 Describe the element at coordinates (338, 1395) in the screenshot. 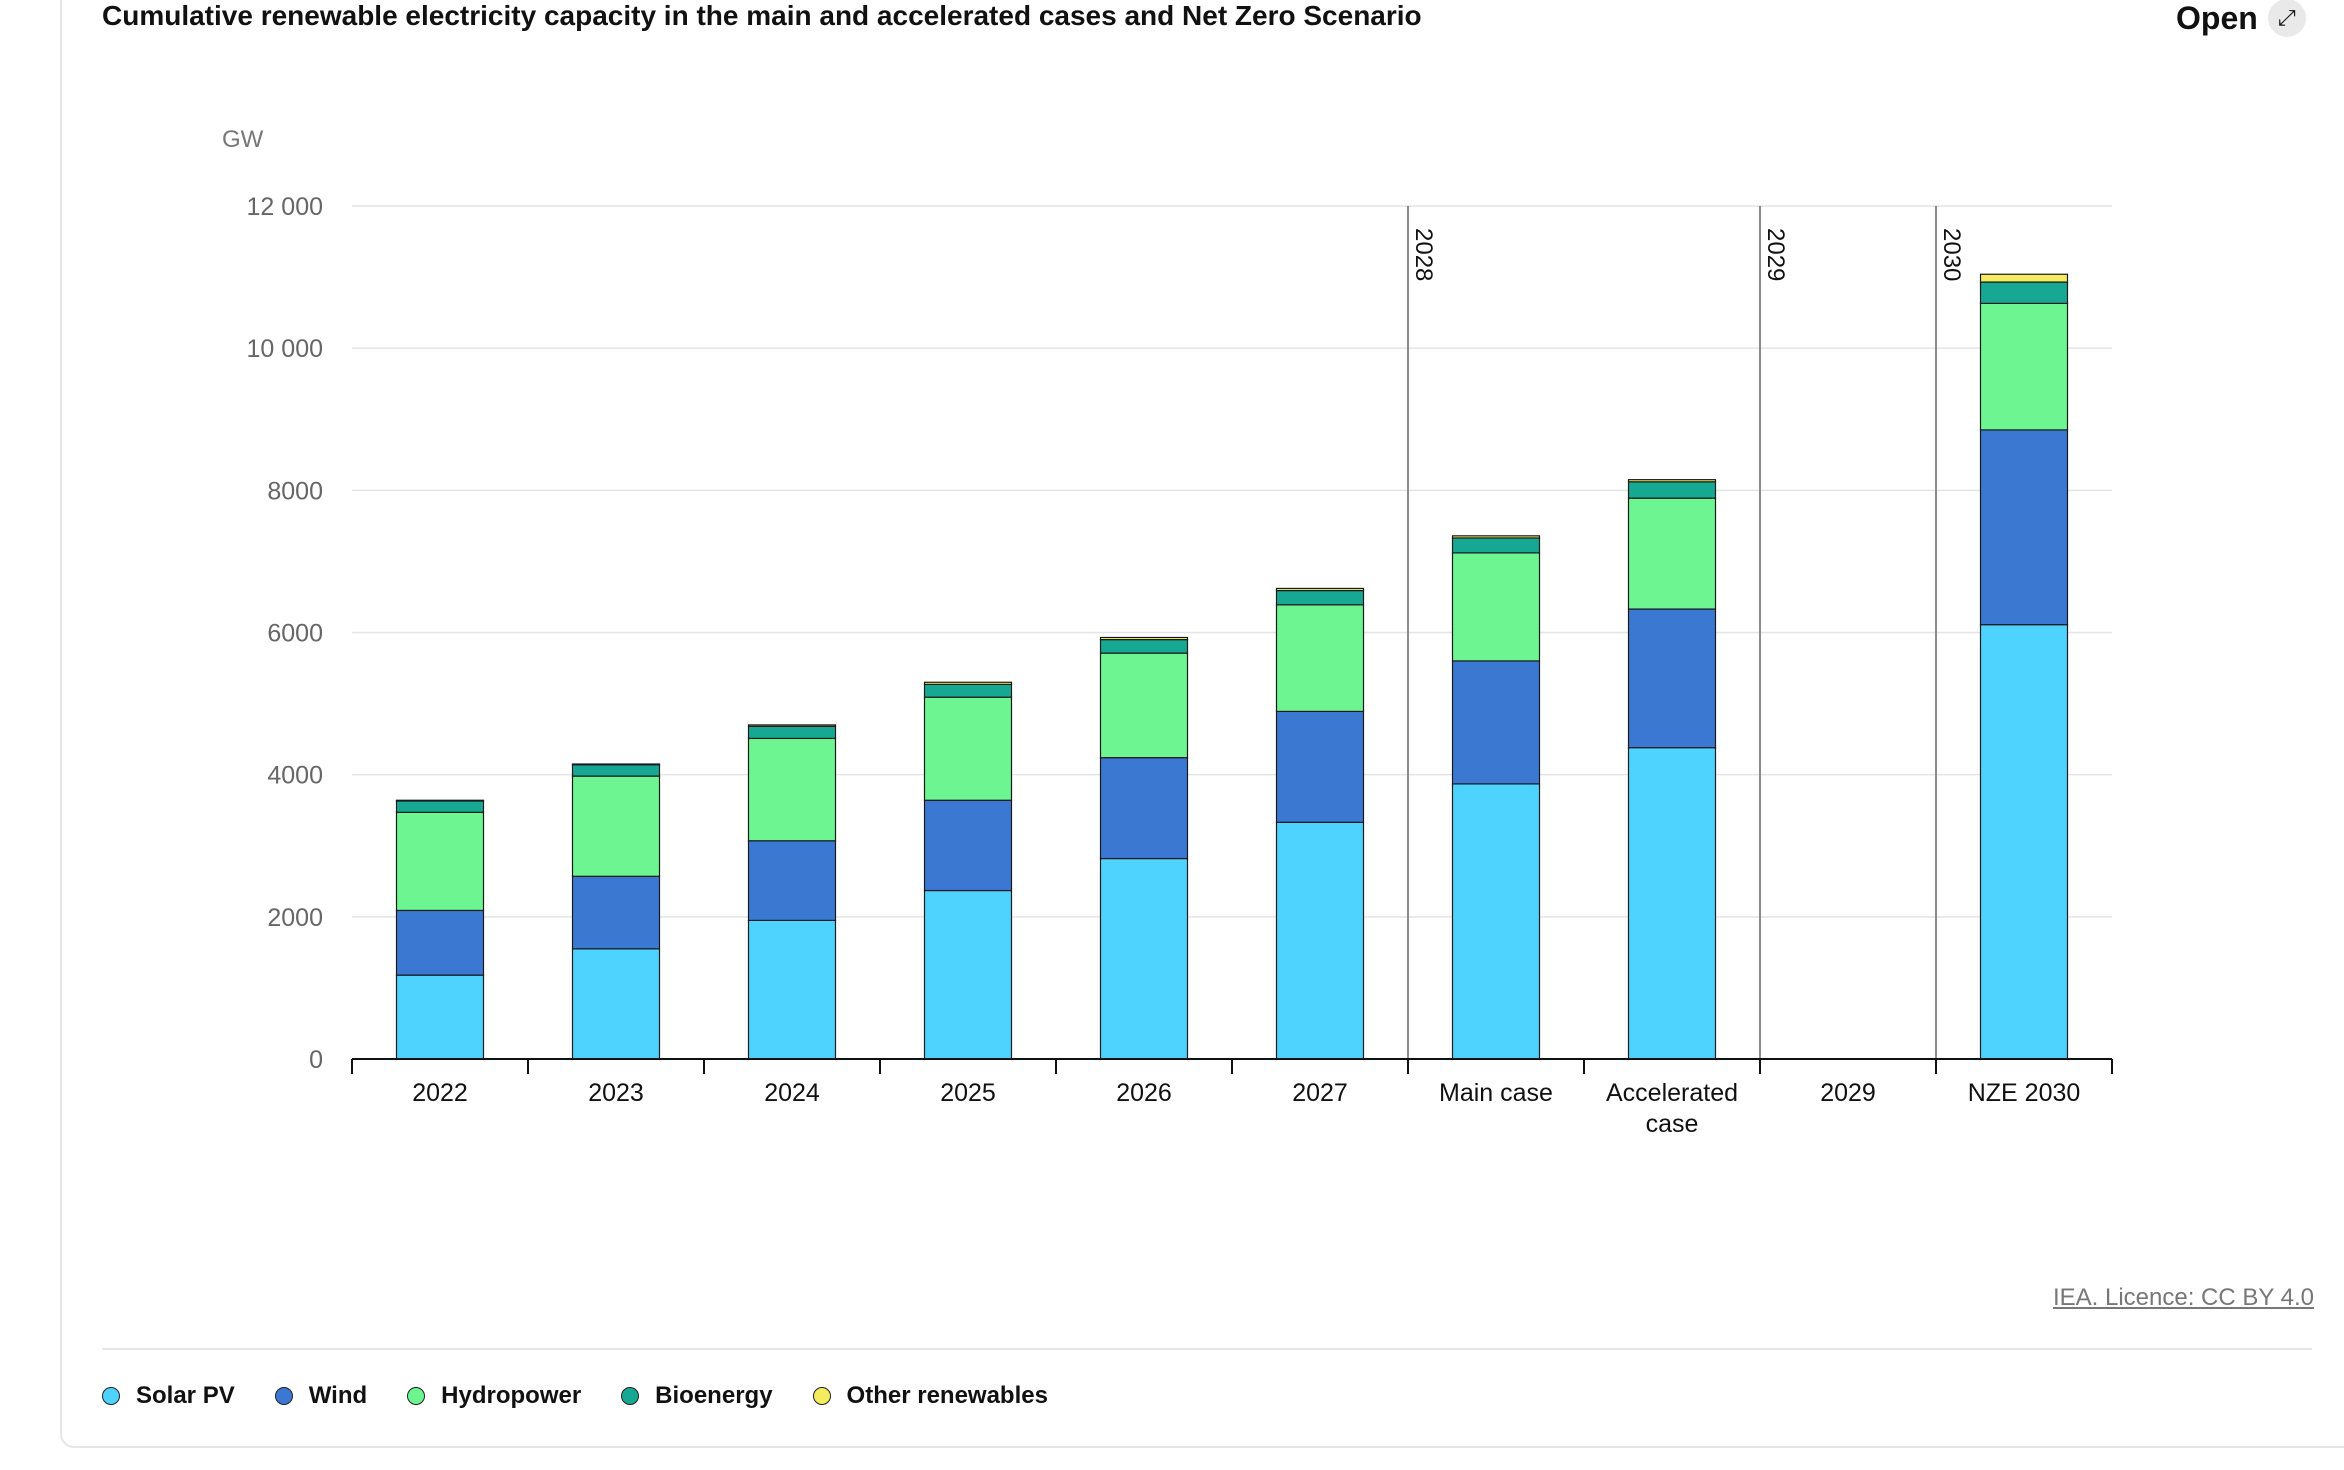

I see `legend-label: Wind` at that location.